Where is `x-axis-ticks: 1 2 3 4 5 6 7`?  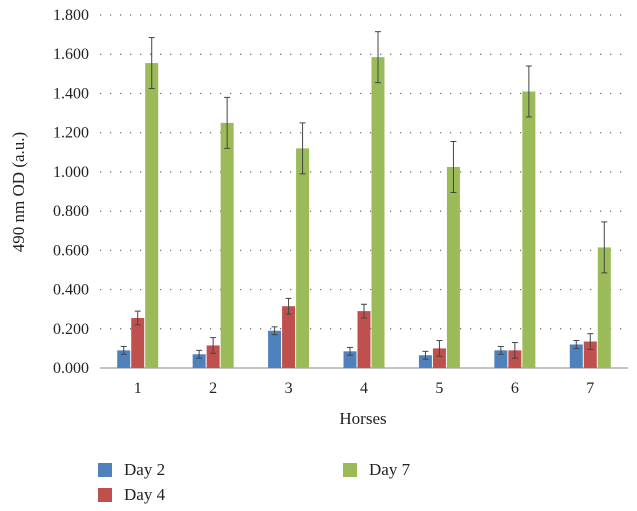 x-axis-ticks: 1 2 3 4 5 6 7 is located at coordinates (364, 388).